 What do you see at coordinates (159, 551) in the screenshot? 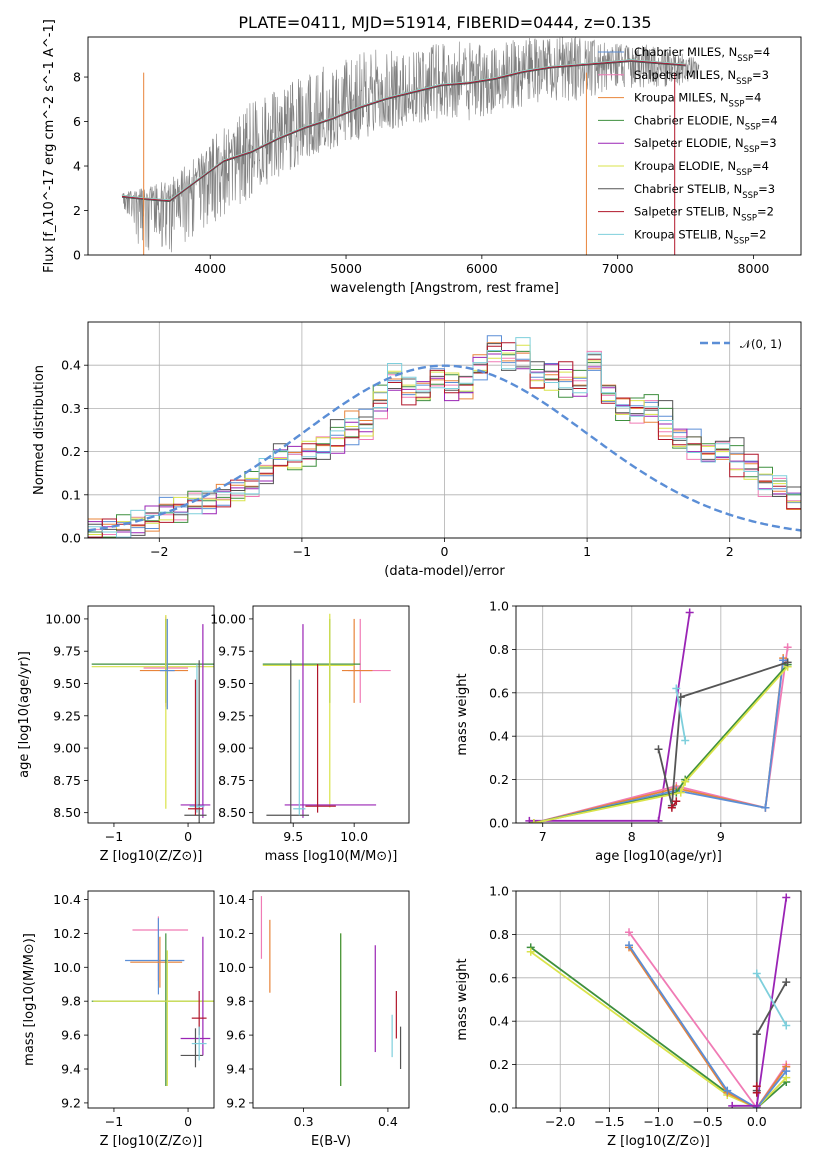
I see `x-tick-label: −2` at bounding box center [159, 551].